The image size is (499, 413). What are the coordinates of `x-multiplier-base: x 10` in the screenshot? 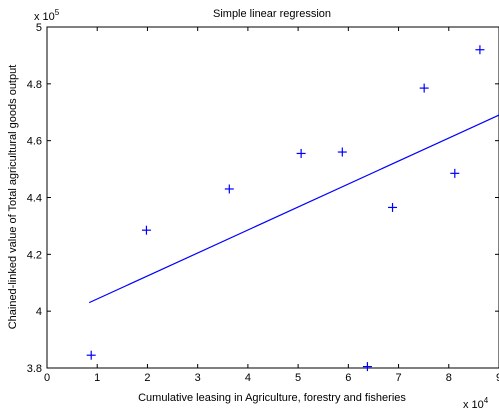 It's located at (473, 405).